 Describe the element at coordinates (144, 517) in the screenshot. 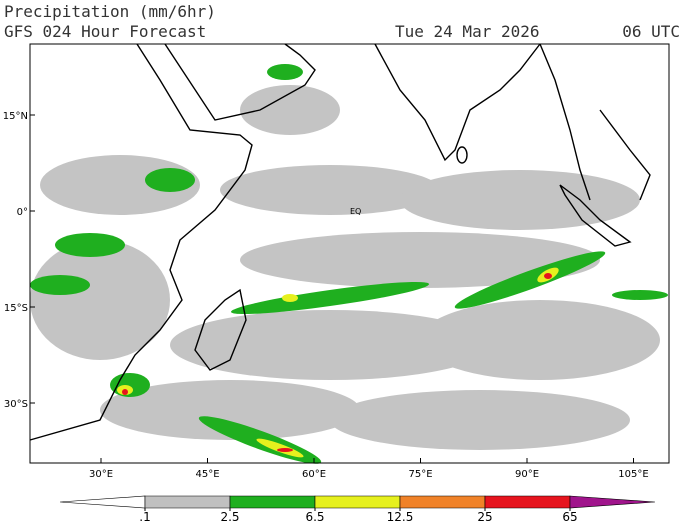

I see `colorbar-label: .1` at that location.